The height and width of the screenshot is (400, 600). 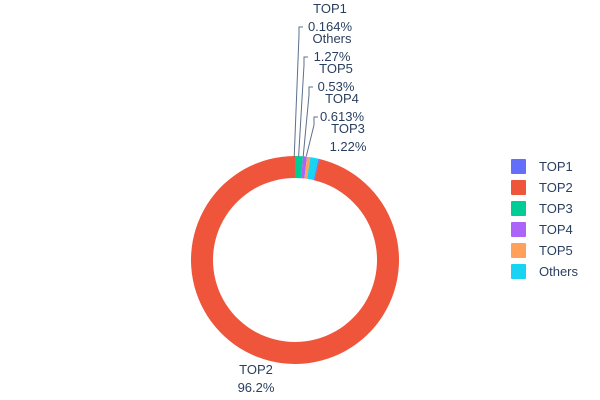 What do you see at coordinates (307, 167) in the screenshot?
I see `donut-slice-top5` at bounding box center [307, 167].